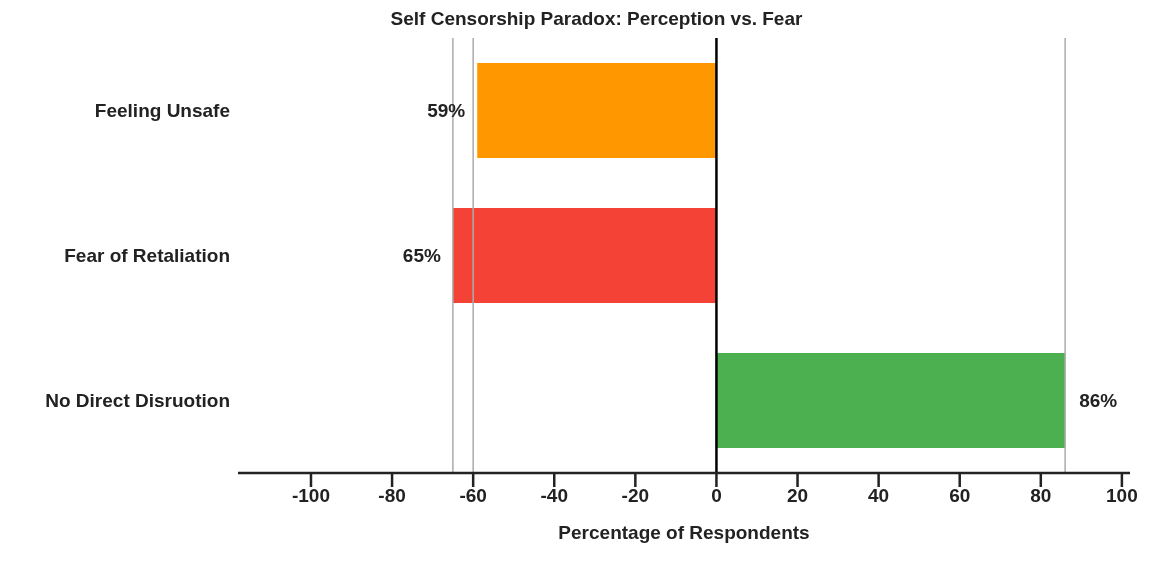 Image resolution: width=1153 pixels, height=565 pixels. What do you see at coordinates (635, 496) in the screenshot?
I see `x-tick-label: -20` at bounding box center [635, 496].